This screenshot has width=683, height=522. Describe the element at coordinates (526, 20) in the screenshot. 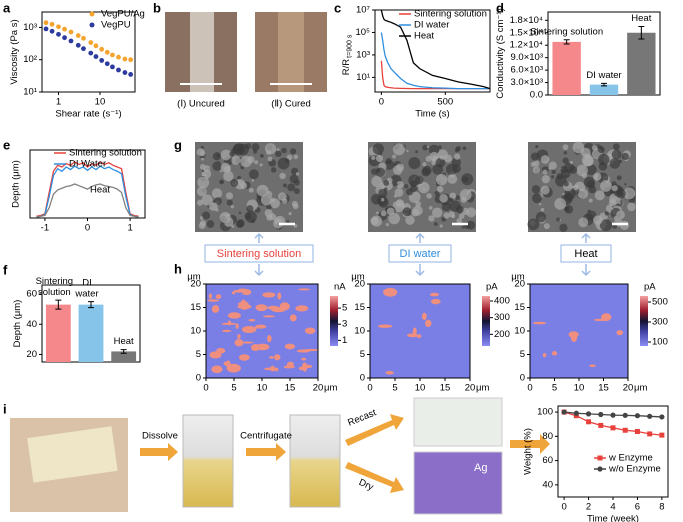

I see `y-tick-label: 1.8×10⁴` at that location.